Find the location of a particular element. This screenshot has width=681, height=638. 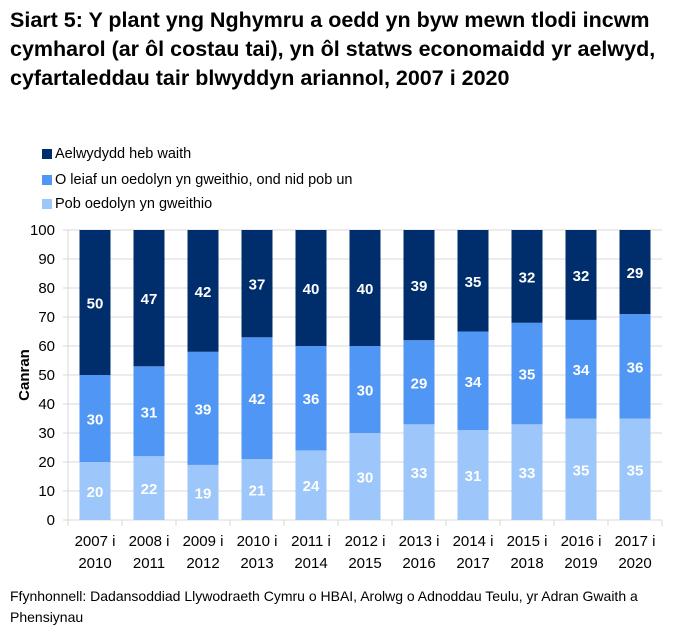

x-tick-label: 2009 i is located at coordinates (203, 541).